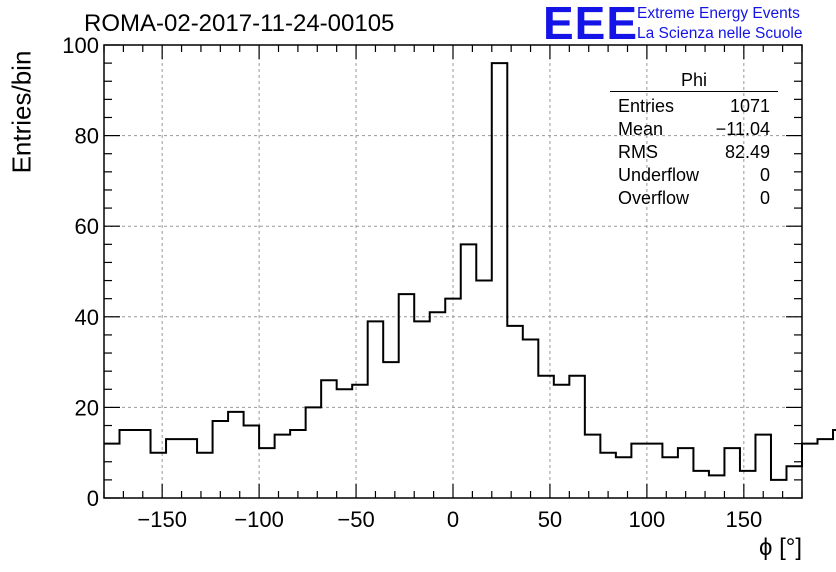 This screenshot has height=572, width=836. What do you see at coordinates (694, 129) in the screenshot?
I see `stats-row-mean: Mean −11.04` at bounding box center [694, 129].